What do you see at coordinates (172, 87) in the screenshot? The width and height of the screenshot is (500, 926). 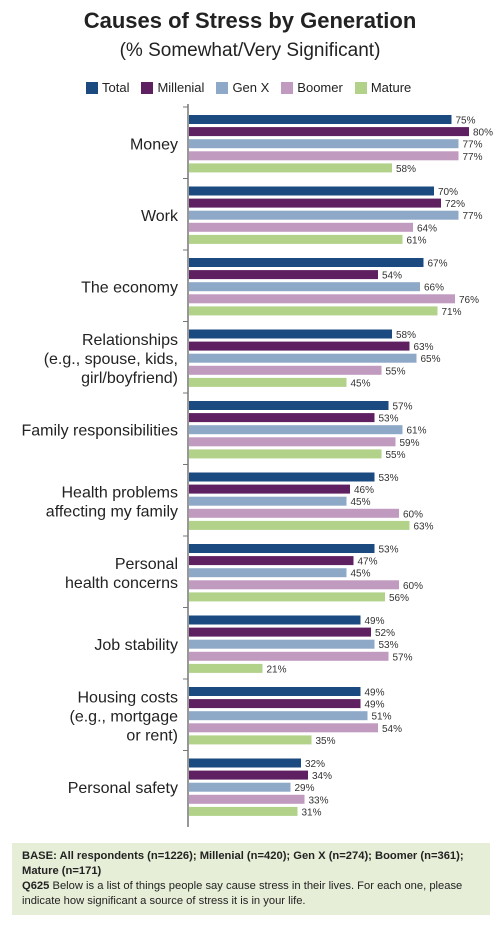 I see `legend-item-millenial: Millenial` at bounding box center [172, 87].